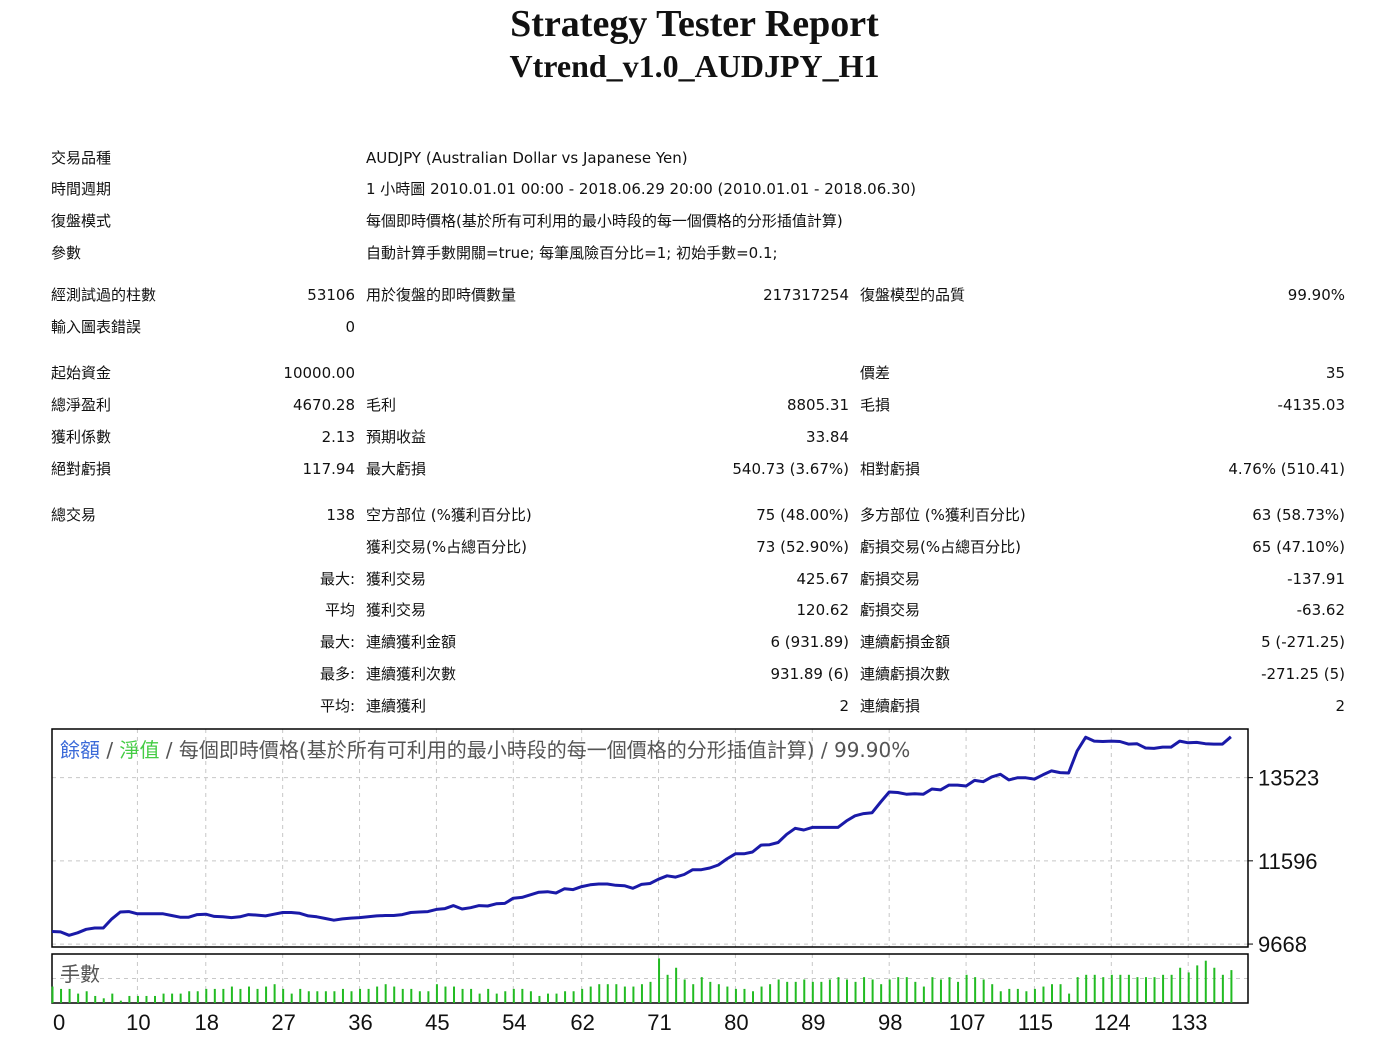  I want to click on average-loss-label: 虧損交易, so click(890, 610).